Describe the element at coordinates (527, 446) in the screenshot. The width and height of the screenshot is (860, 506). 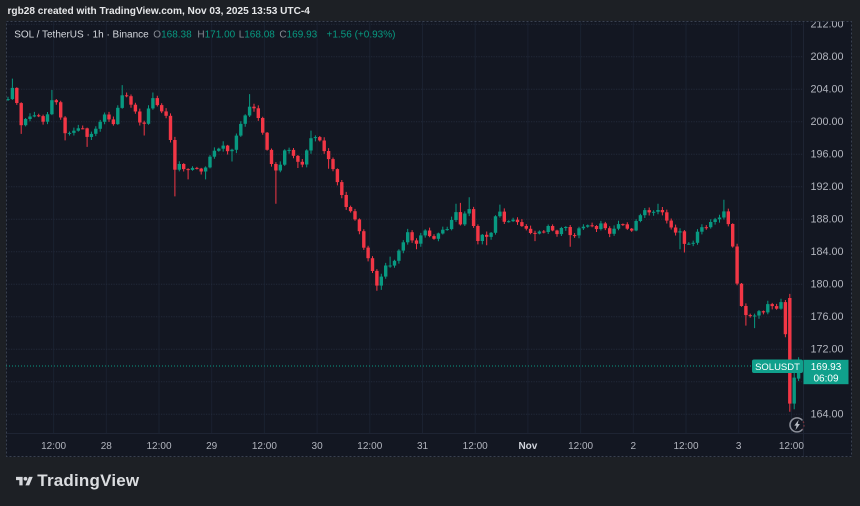
I see `svg-text: Nov` at that location.